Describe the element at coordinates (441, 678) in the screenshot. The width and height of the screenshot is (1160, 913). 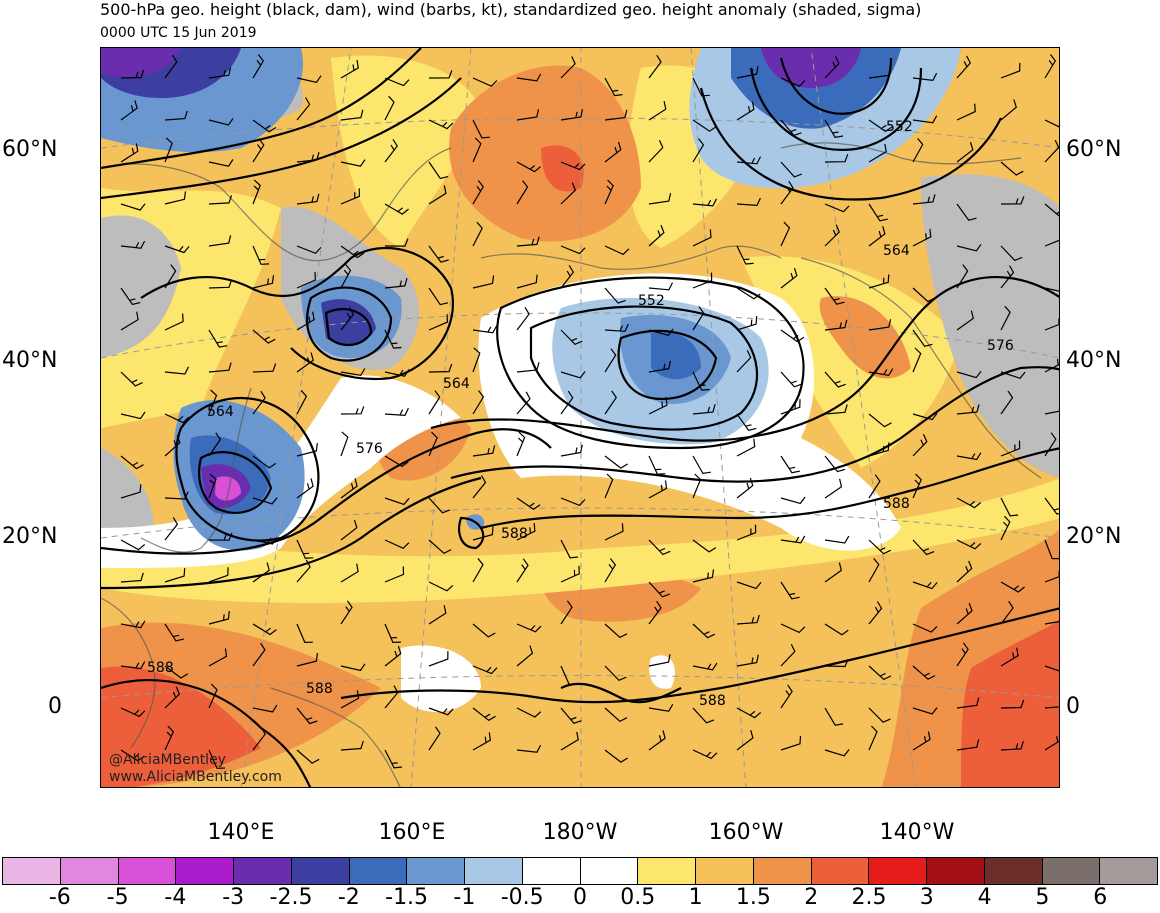
I see `anomaly-white-equatorial` at that location.